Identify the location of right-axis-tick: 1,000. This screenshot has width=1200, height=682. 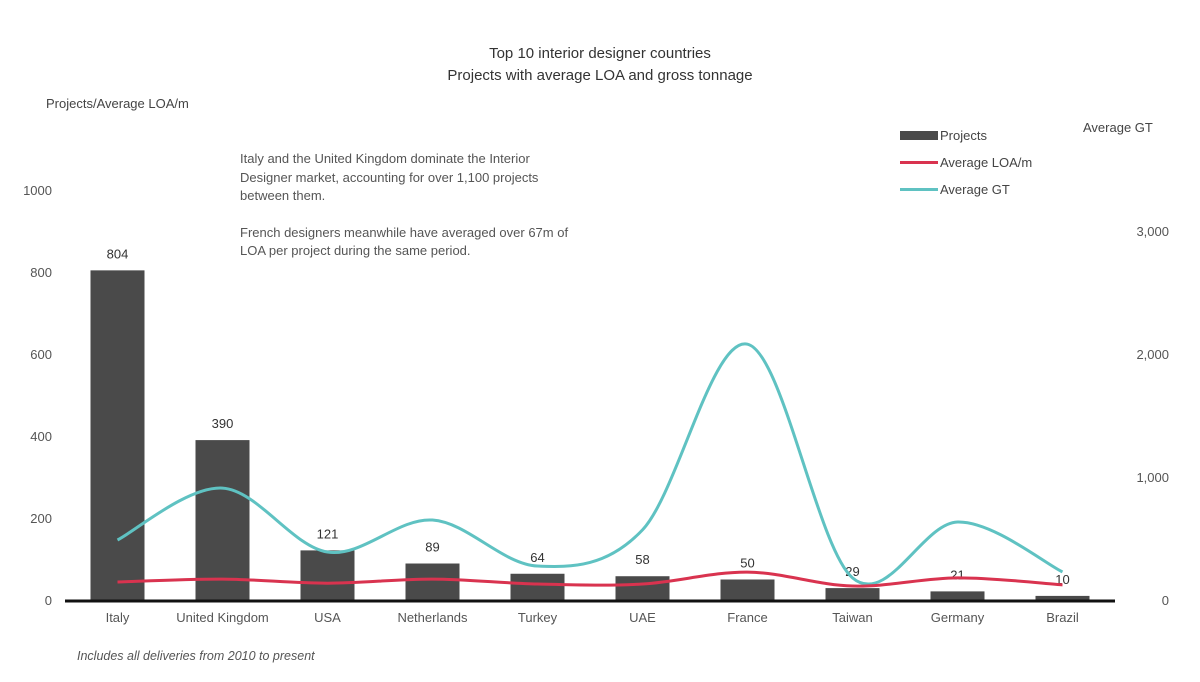
(1152, 477).